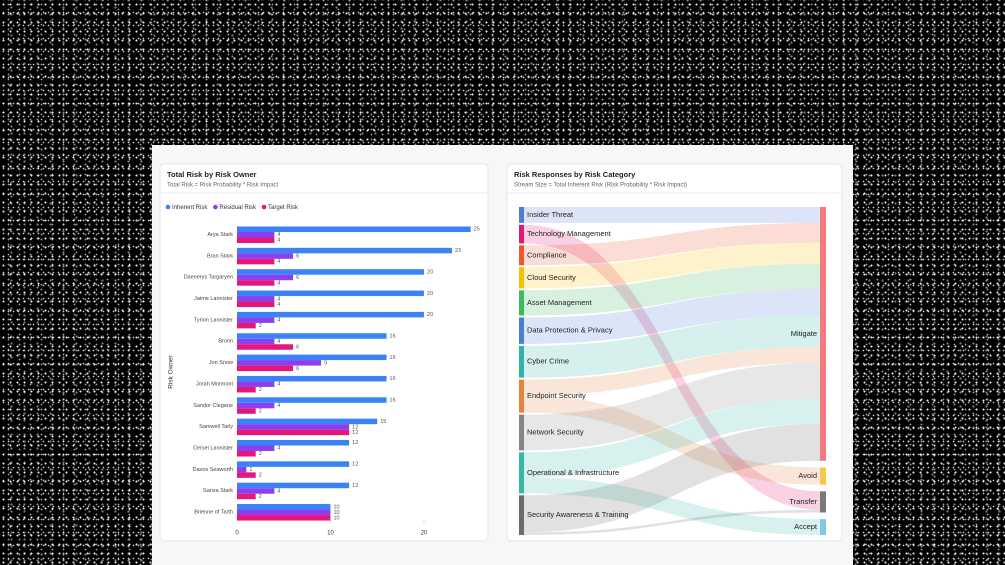 The width and height of the screenshot is (1005, 565). I want to click on node-label: Accept, so click(806, 526).